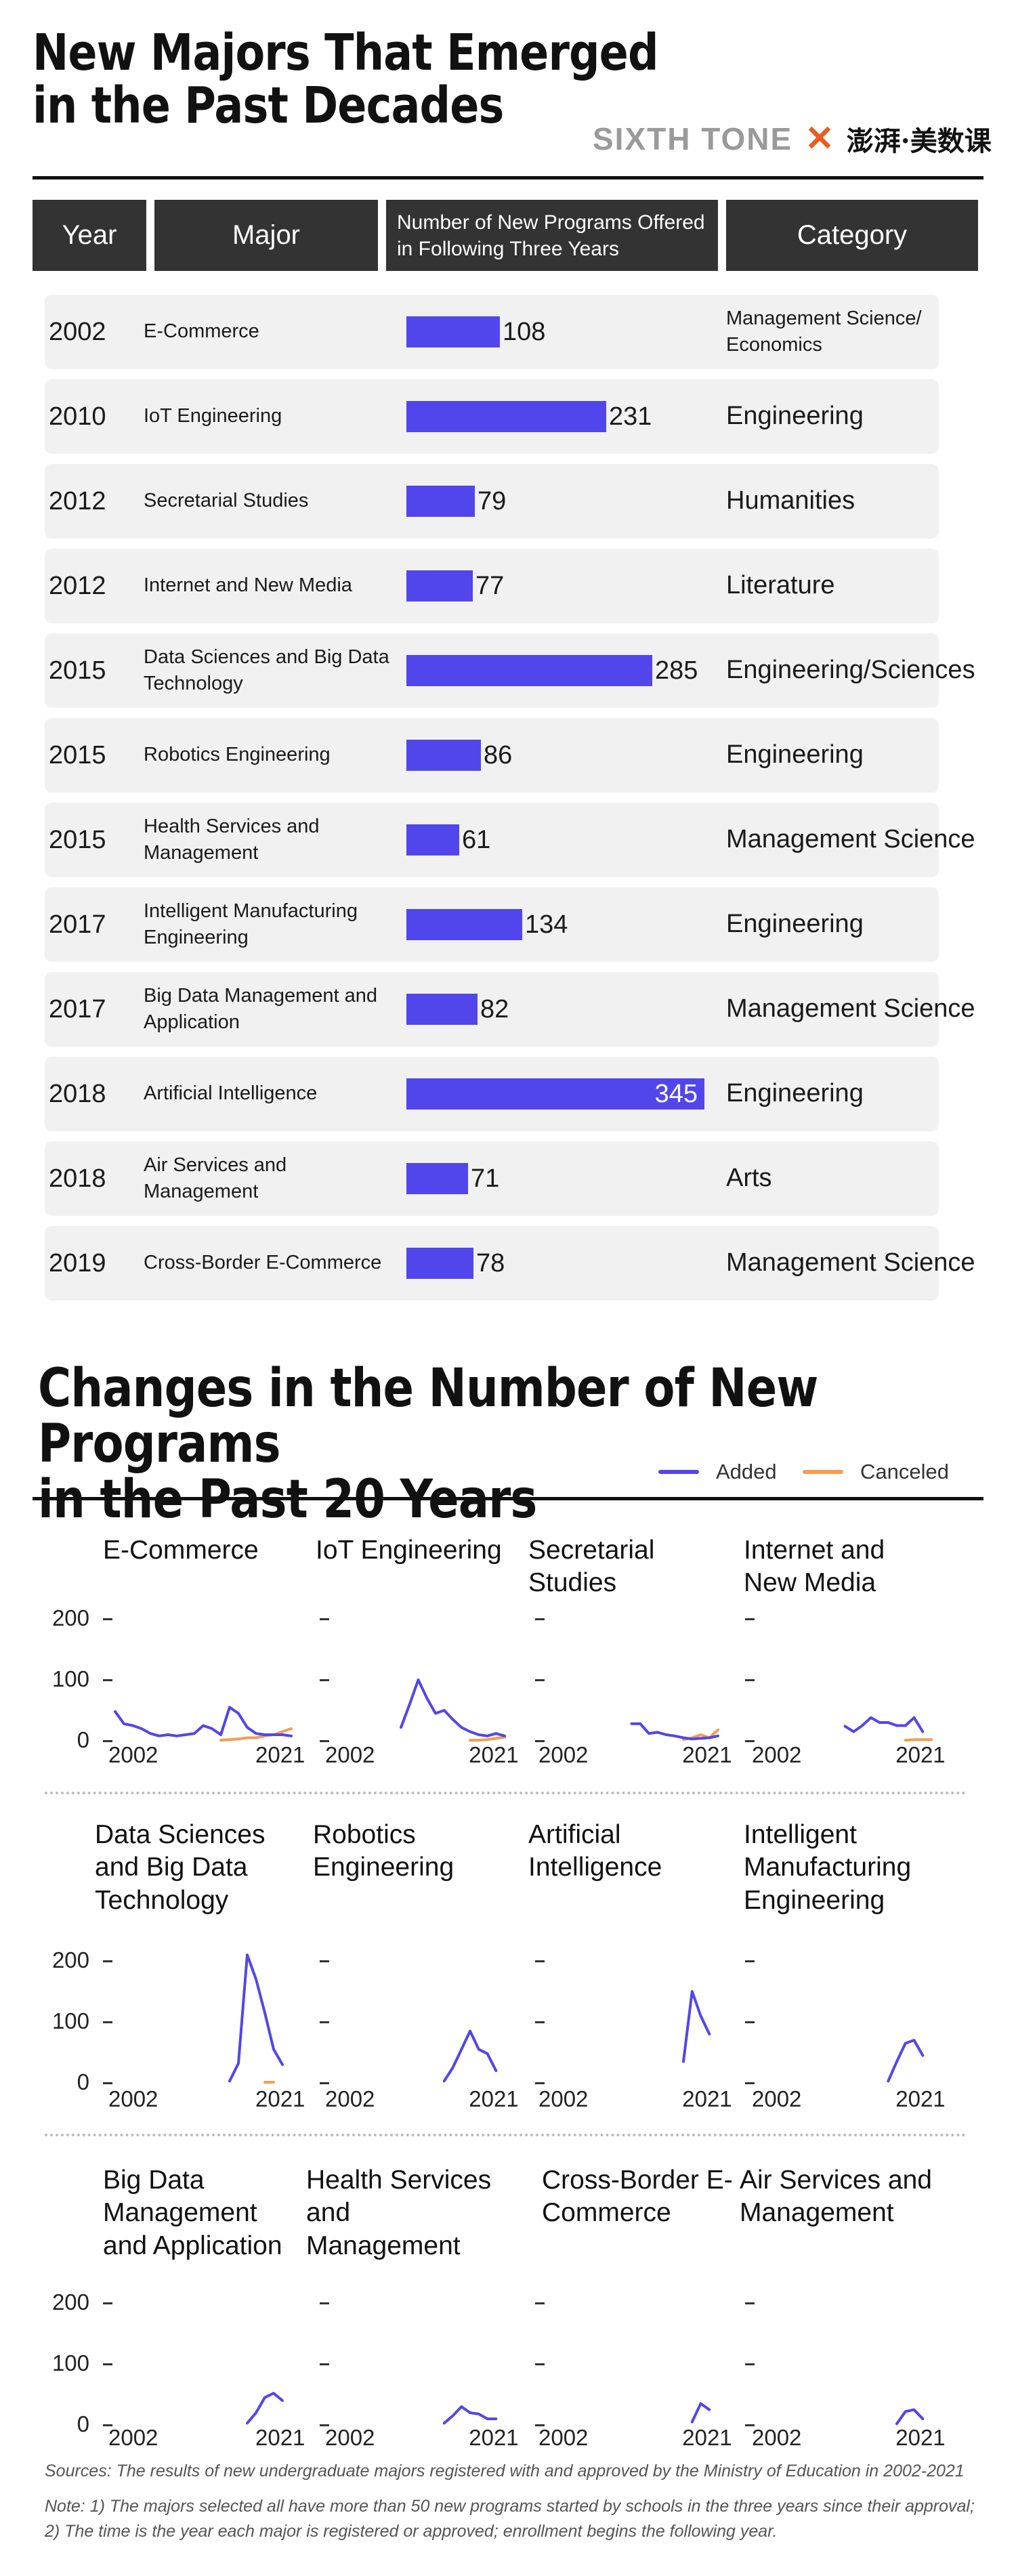 Image resolution: width=1016 pixels, height=2576 pixels. What do you see at coordinates (266, 670) in the screenshot?
I see `row-major: Data Sciences and Big Data Technology` at bounding box center [266, 670].